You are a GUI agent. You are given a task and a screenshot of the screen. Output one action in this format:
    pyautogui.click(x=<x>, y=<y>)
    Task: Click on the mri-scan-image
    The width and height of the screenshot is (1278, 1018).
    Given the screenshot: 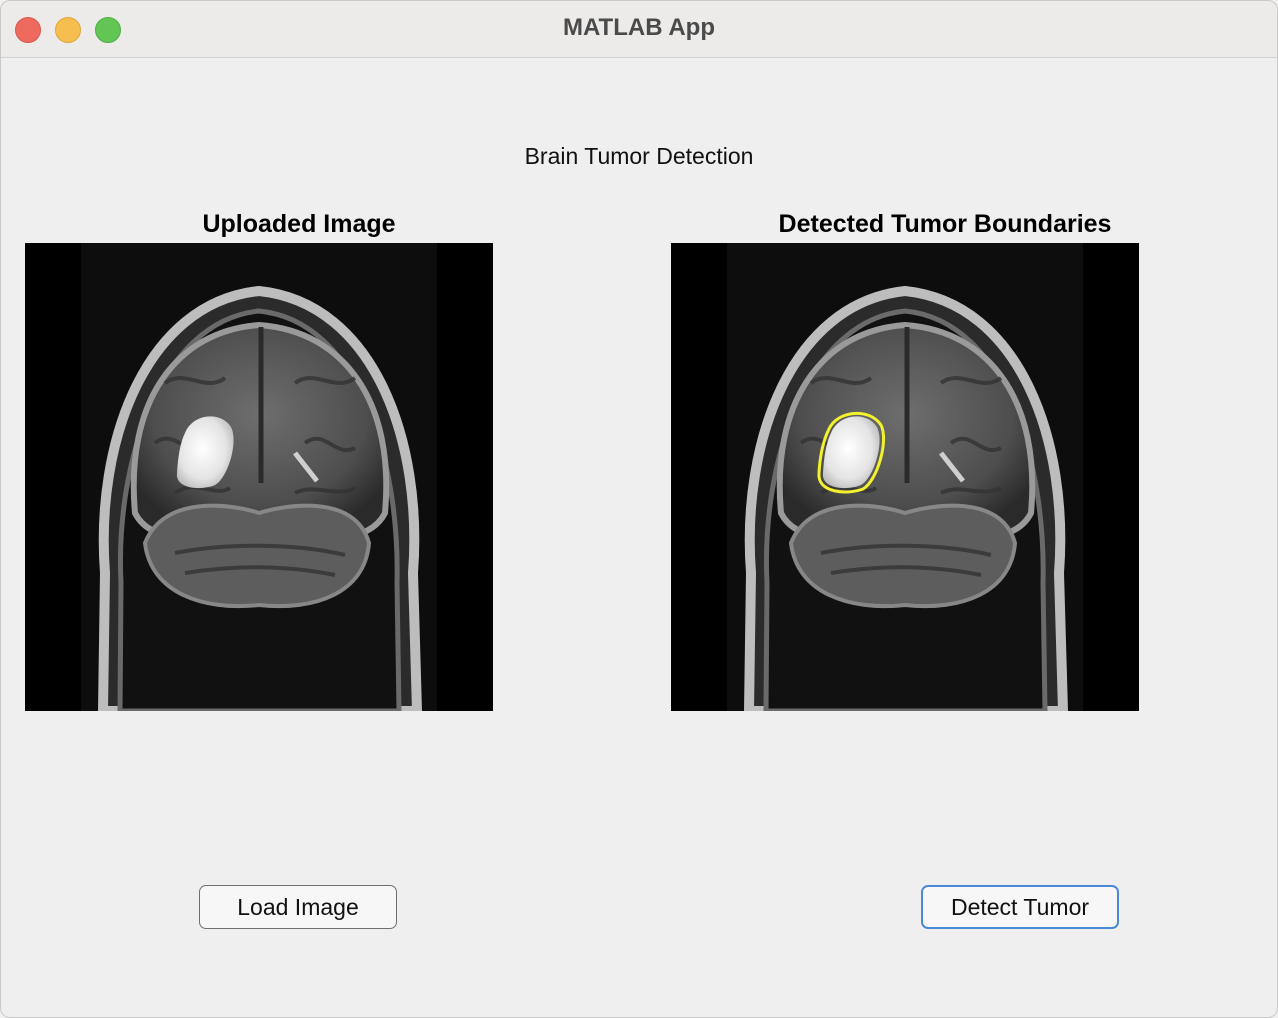 What is the action you would take?
    pyautogui.click(x=259, y=477)
    